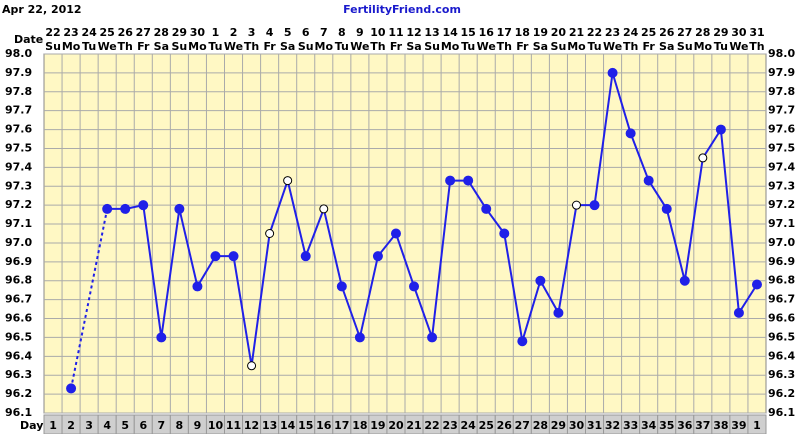  Describe the element at coordinates (360, 32) in the screenshot. I see `date-label: 9` at that location.